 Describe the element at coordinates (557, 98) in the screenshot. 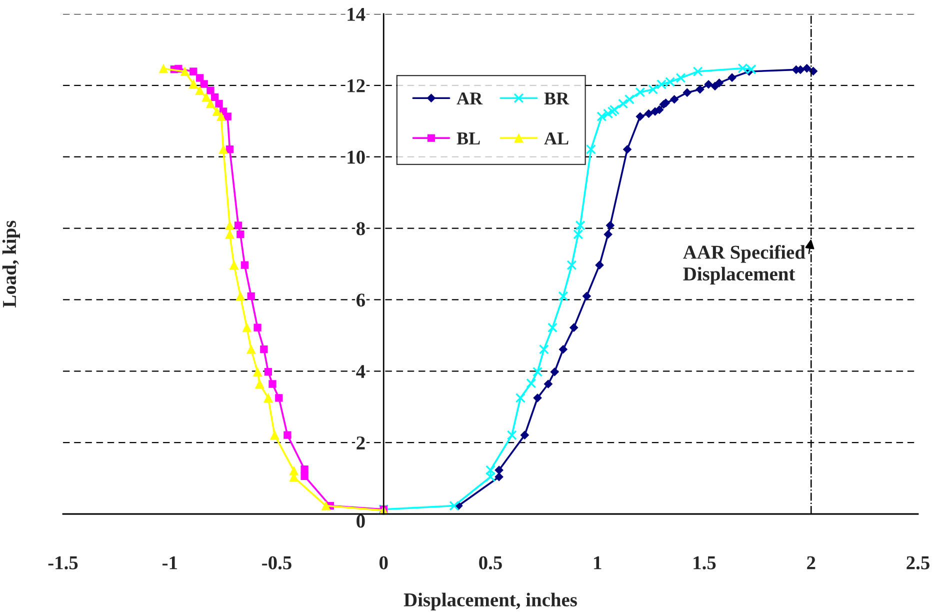

I see `legend-label: BR` at that location.